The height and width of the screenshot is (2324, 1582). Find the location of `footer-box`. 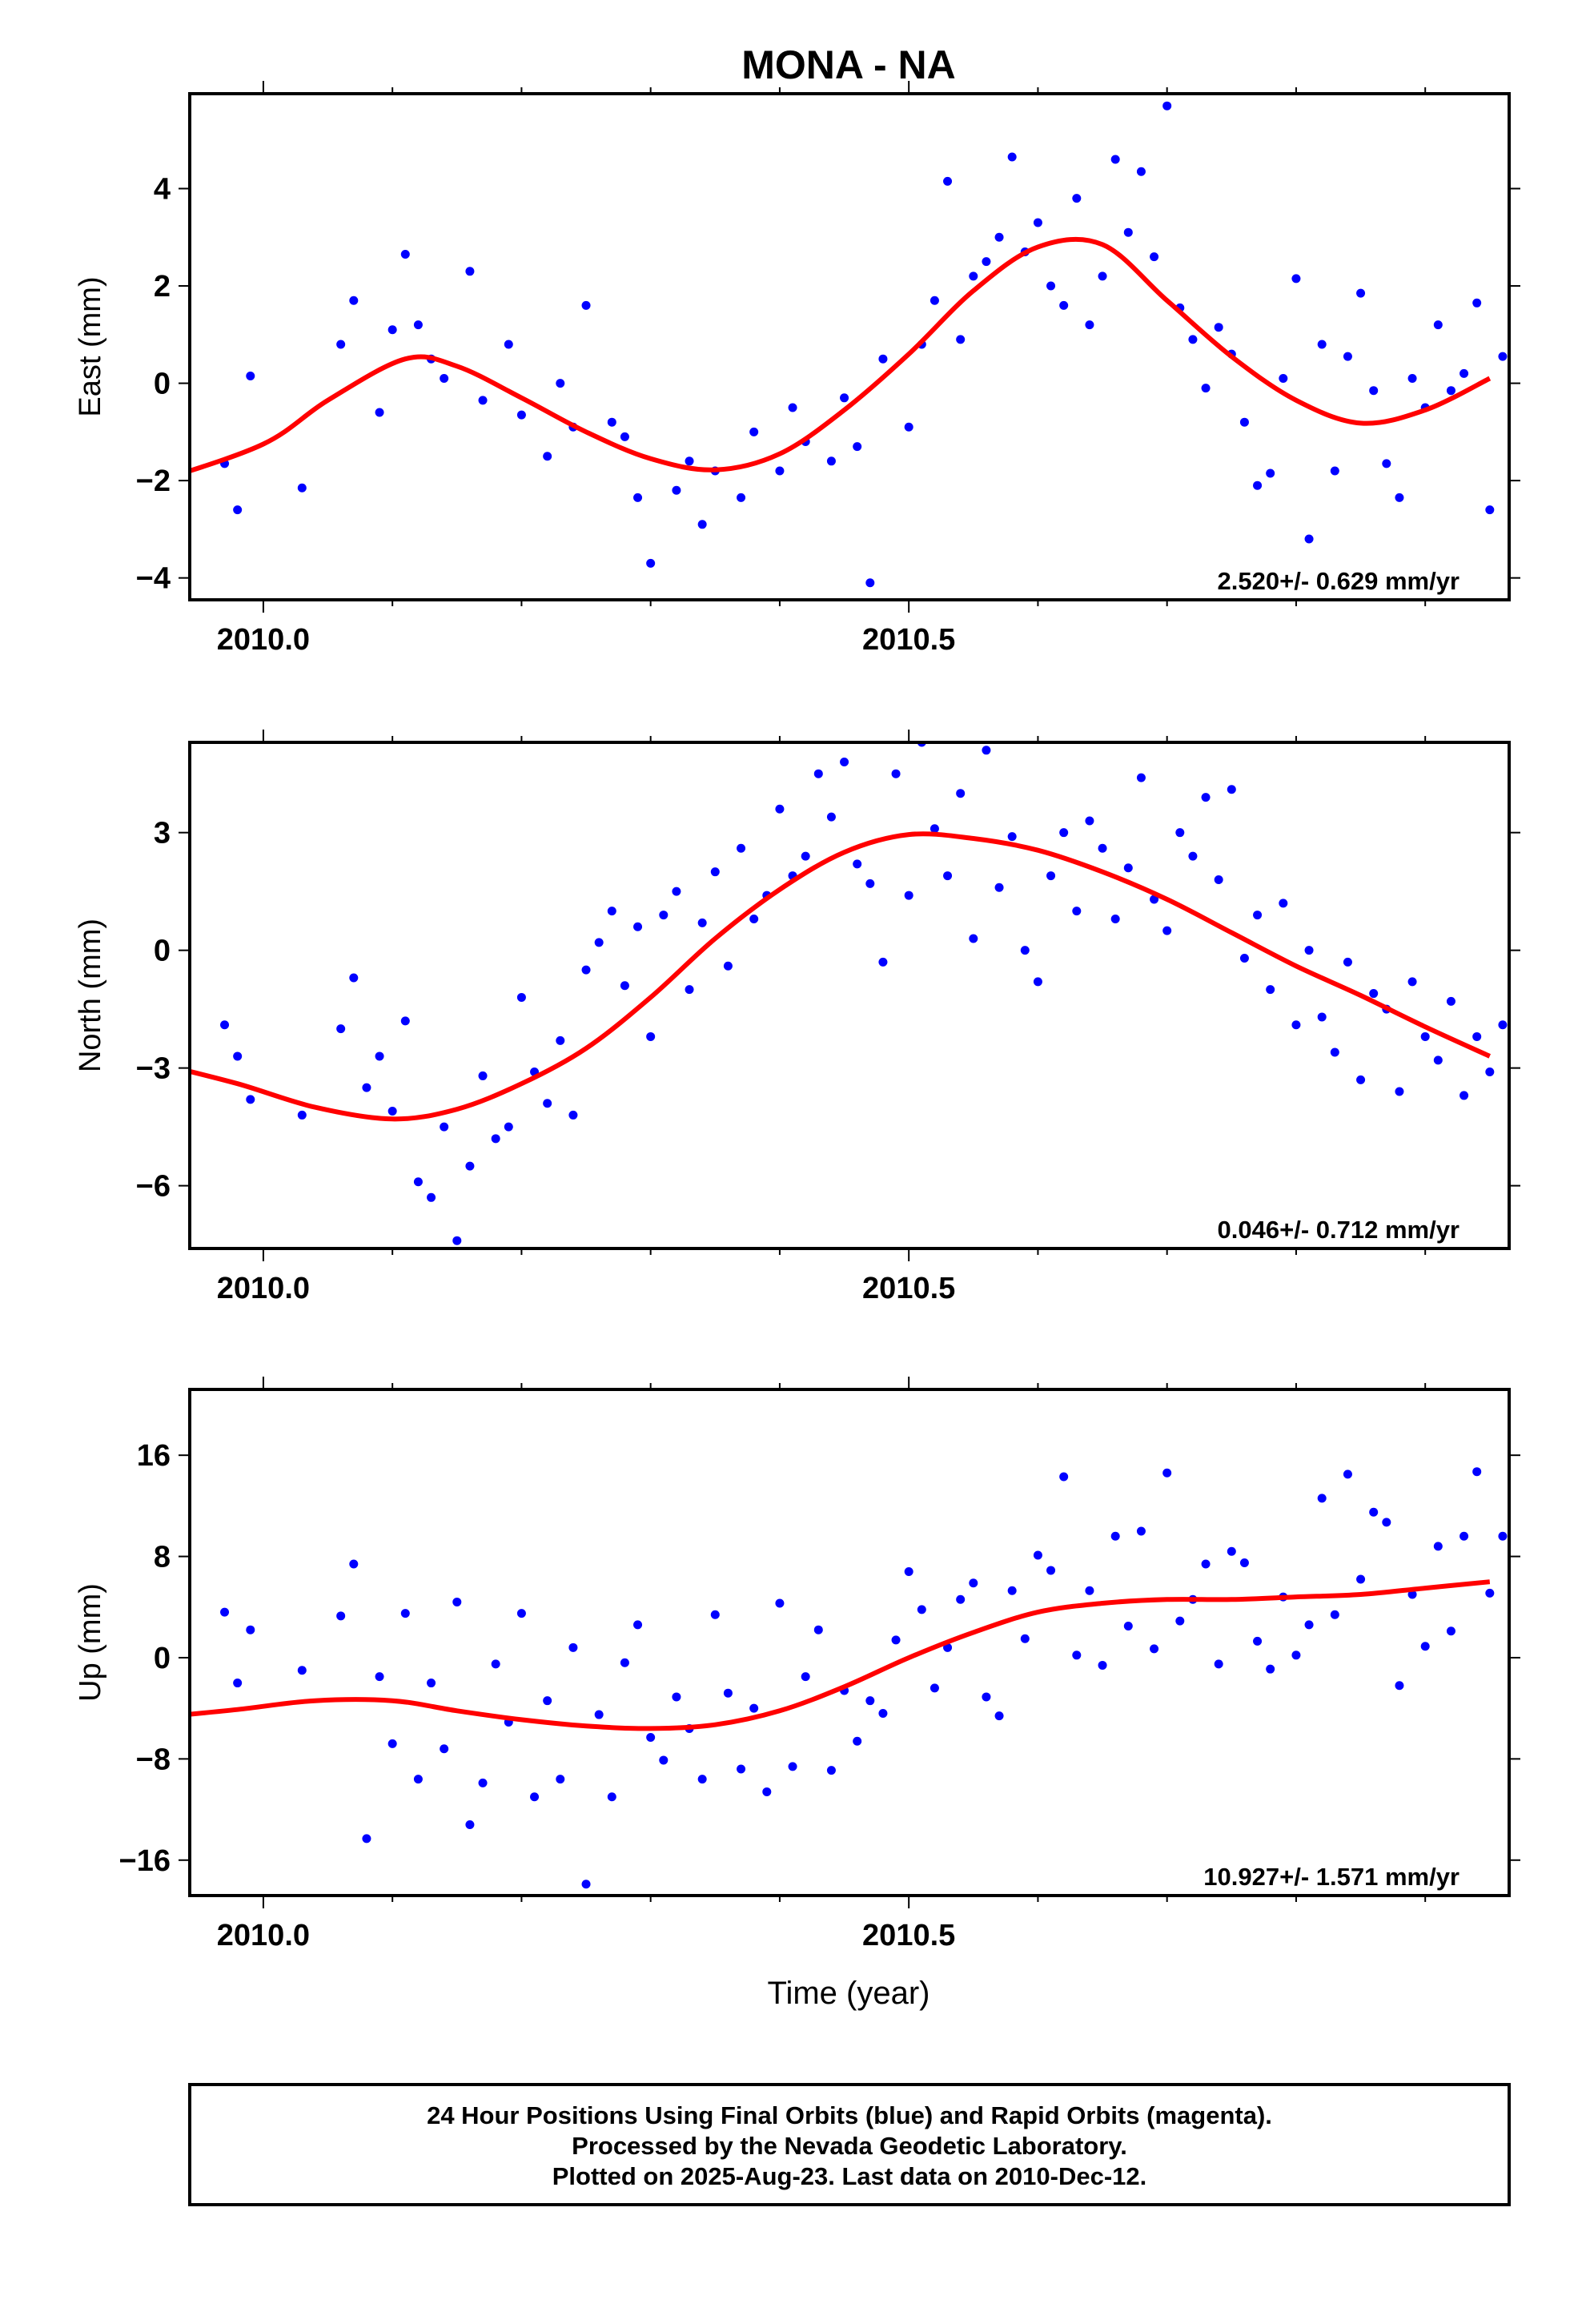

footer-box is located at coordinates (849, 2144).